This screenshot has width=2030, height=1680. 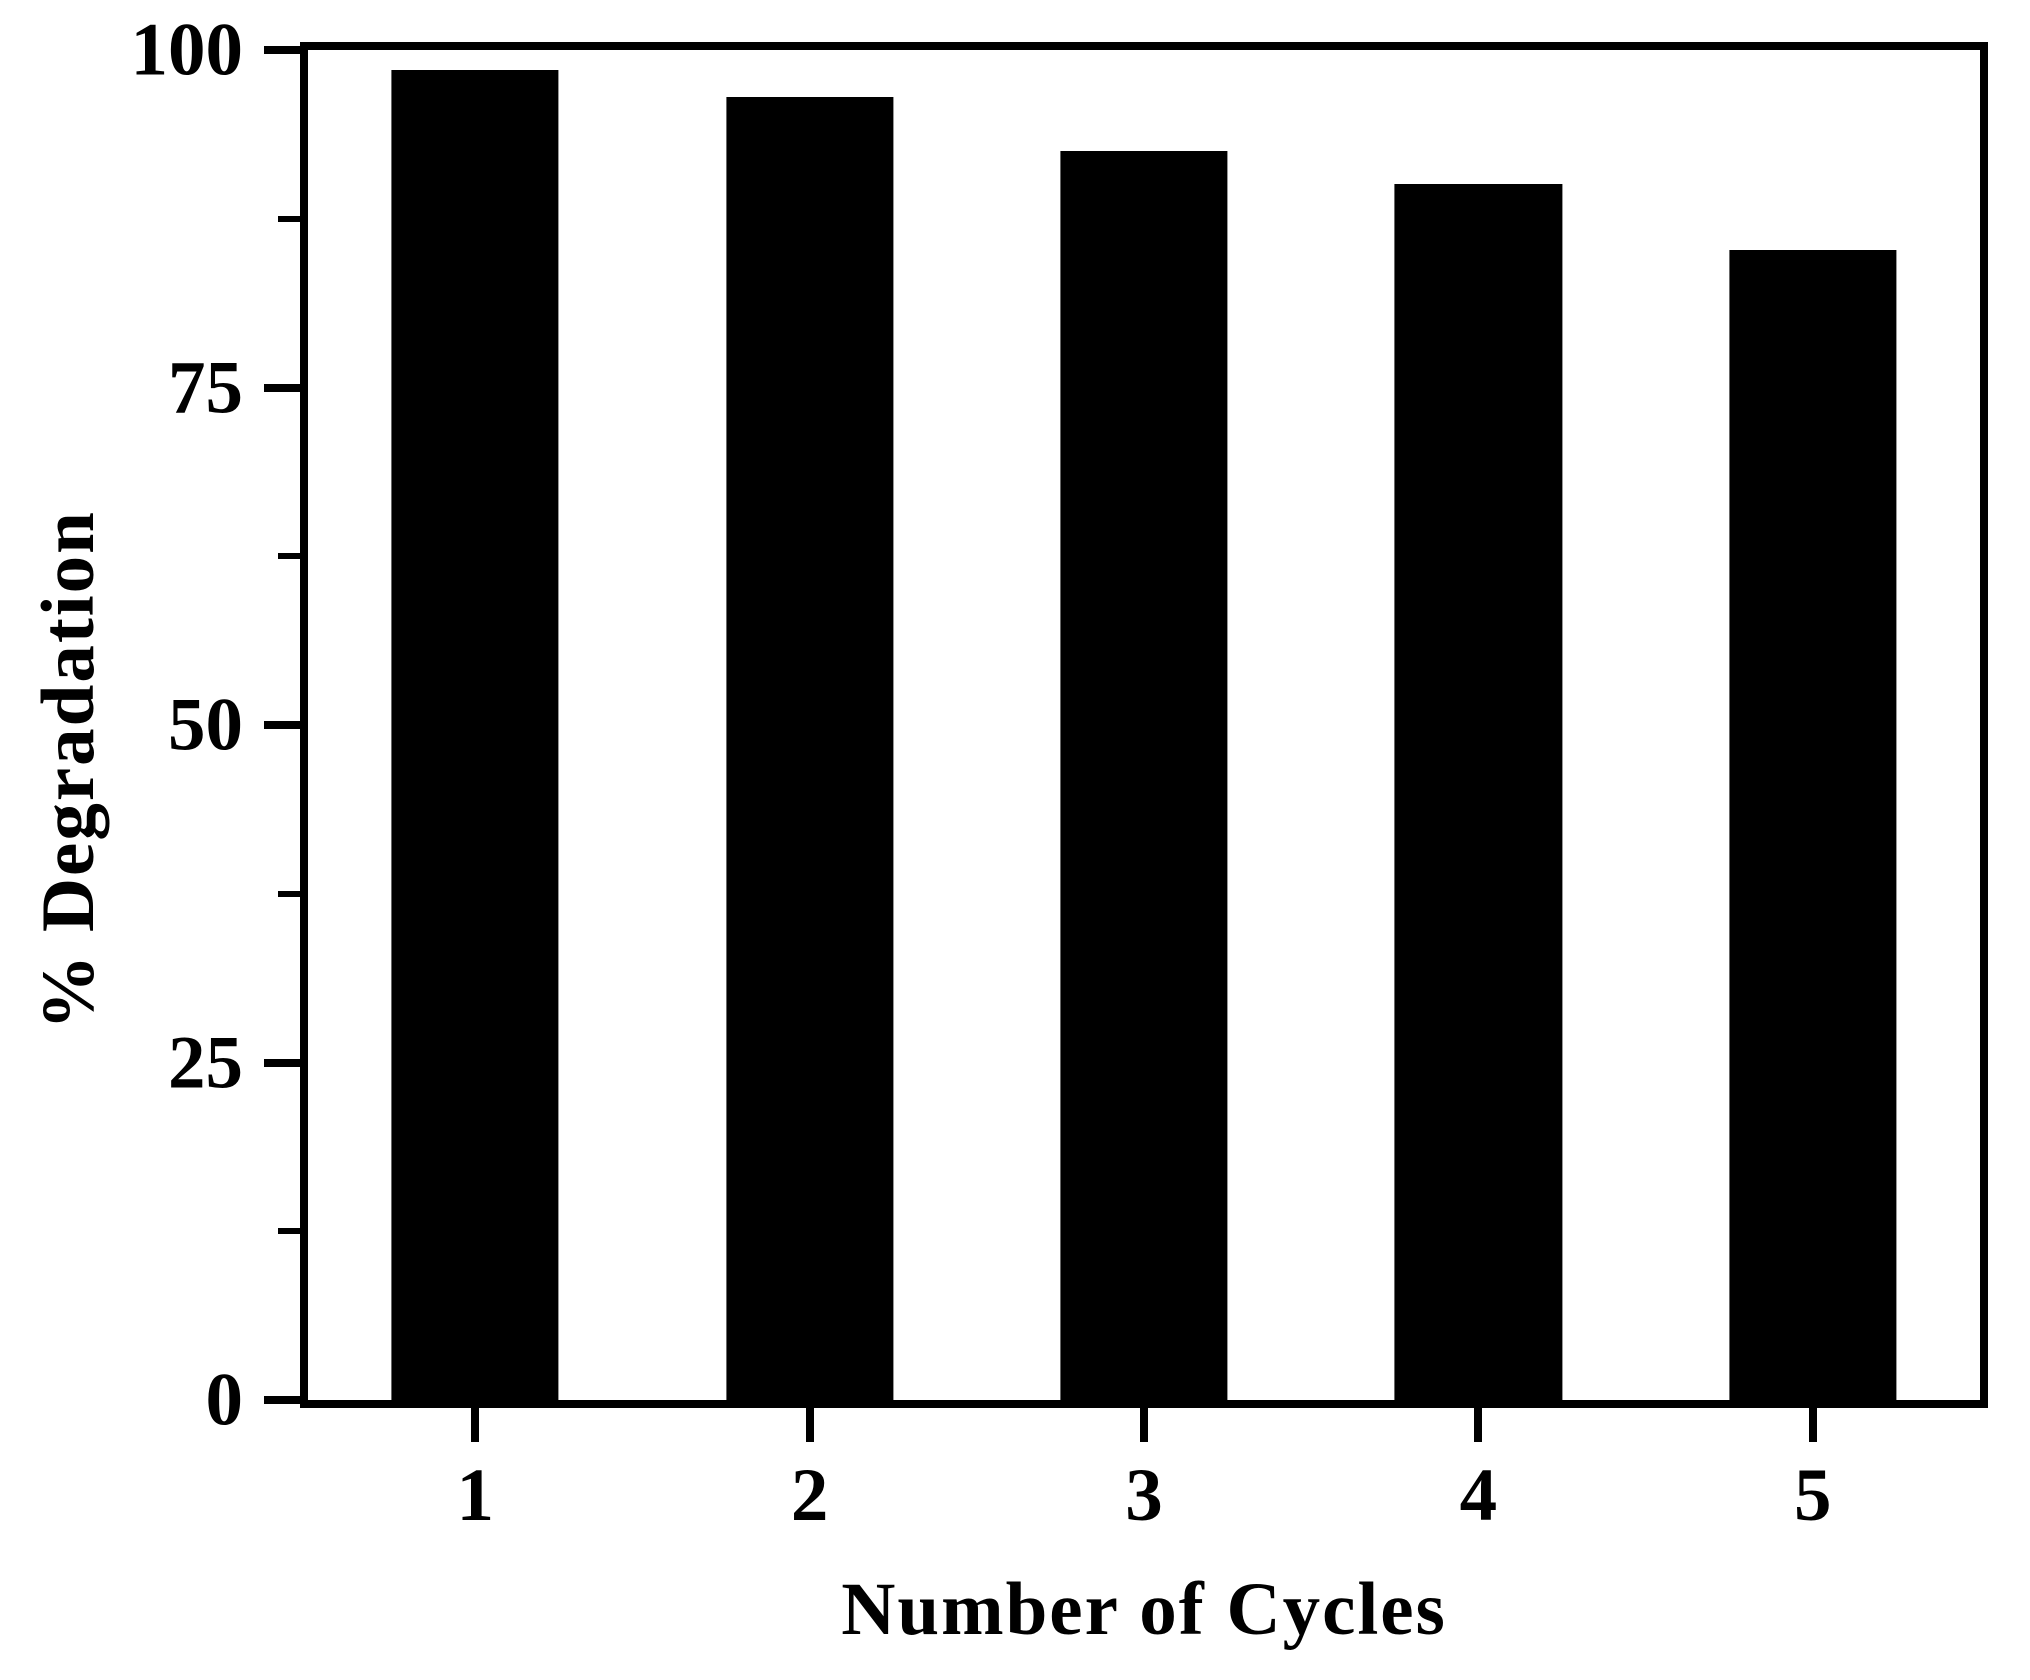 What do you see at coordinates (205, 725) in the screenshot?
I see `y-tick-label: 50` at bounding box center [205, 725].